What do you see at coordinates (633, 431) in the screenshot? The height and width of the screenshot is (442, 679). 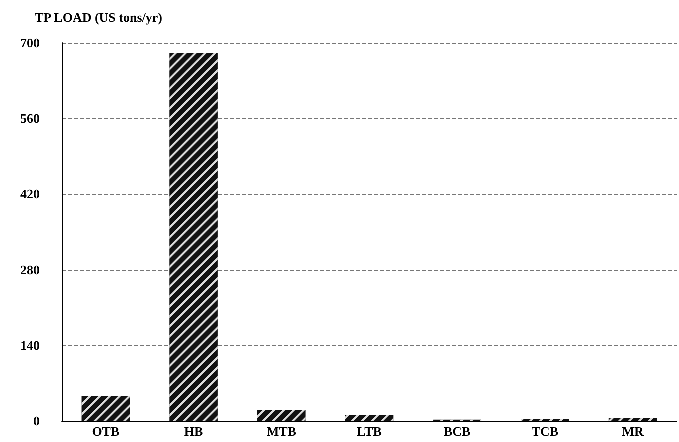 I see `x-tick-label: MR` at bounding box center [633, 431].